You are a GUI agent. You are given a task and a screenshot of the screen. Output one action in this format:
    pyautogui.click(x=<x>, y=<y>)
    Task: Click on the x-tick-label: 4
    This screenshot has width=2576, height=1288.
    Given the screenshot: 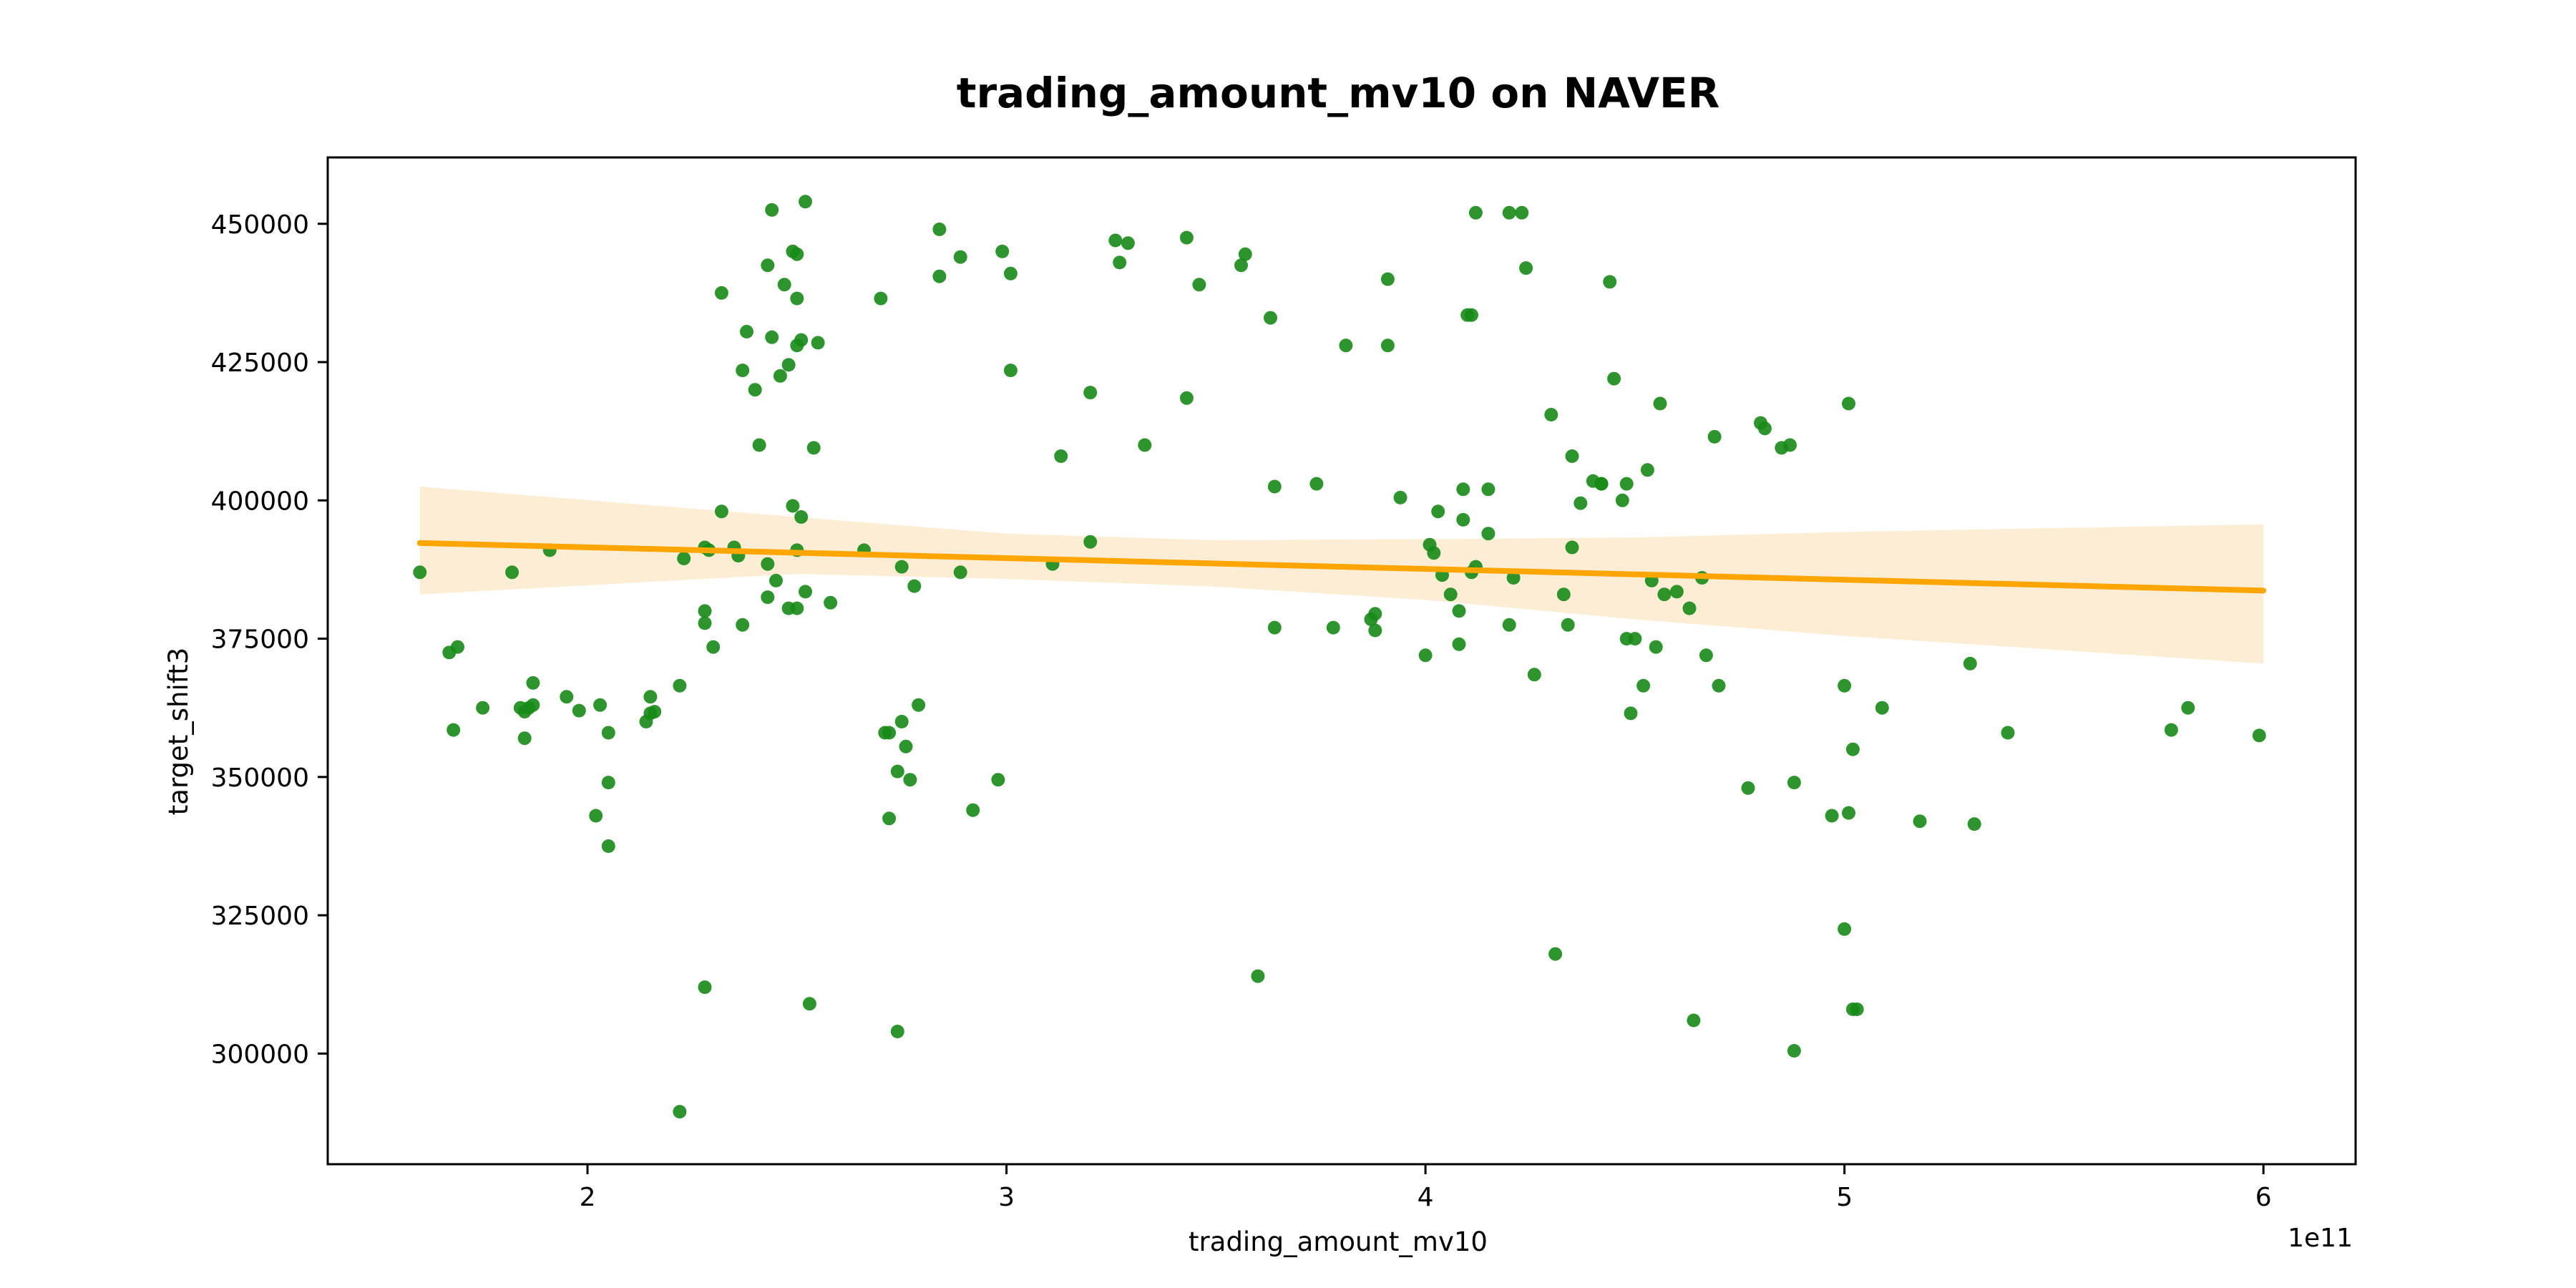 What is the action you would take?
    pyautogui.click(x=1426, y=1197)
    